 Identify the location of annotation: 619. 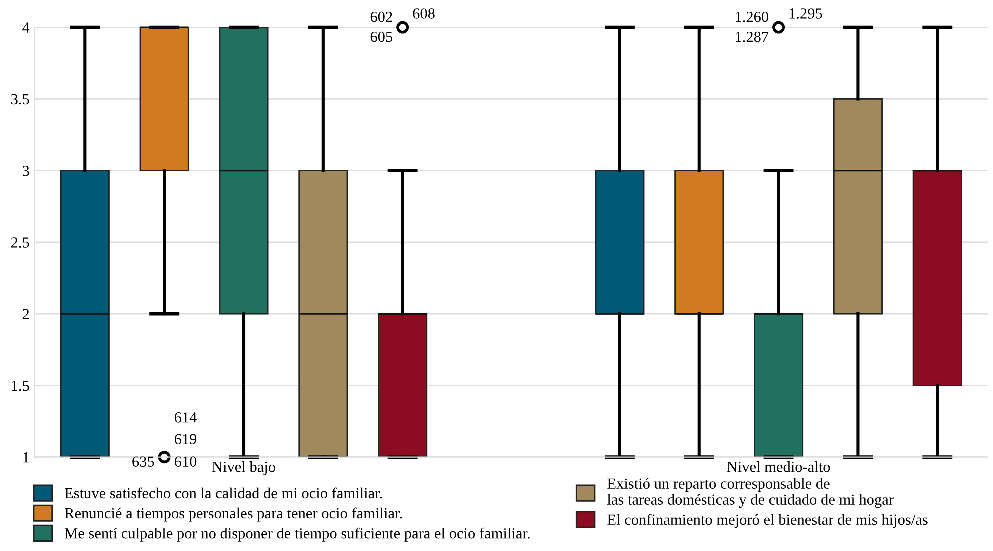
(185, 439).